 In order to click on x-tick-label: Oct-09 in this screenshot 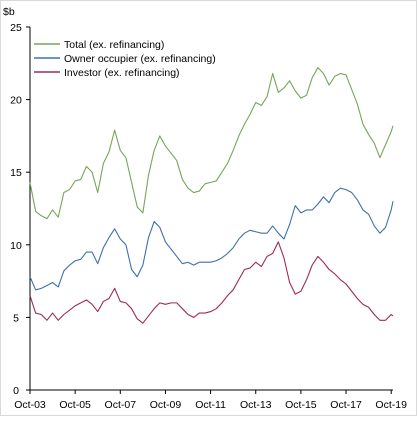, I will do `click(166, 405)`.